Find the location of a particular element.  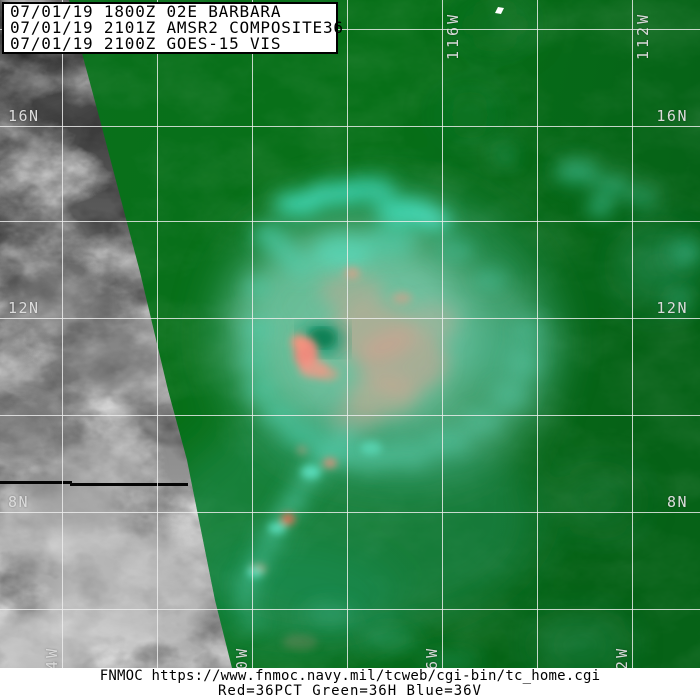

longitude-label-top: 112W is located at coordinates (643, 35).